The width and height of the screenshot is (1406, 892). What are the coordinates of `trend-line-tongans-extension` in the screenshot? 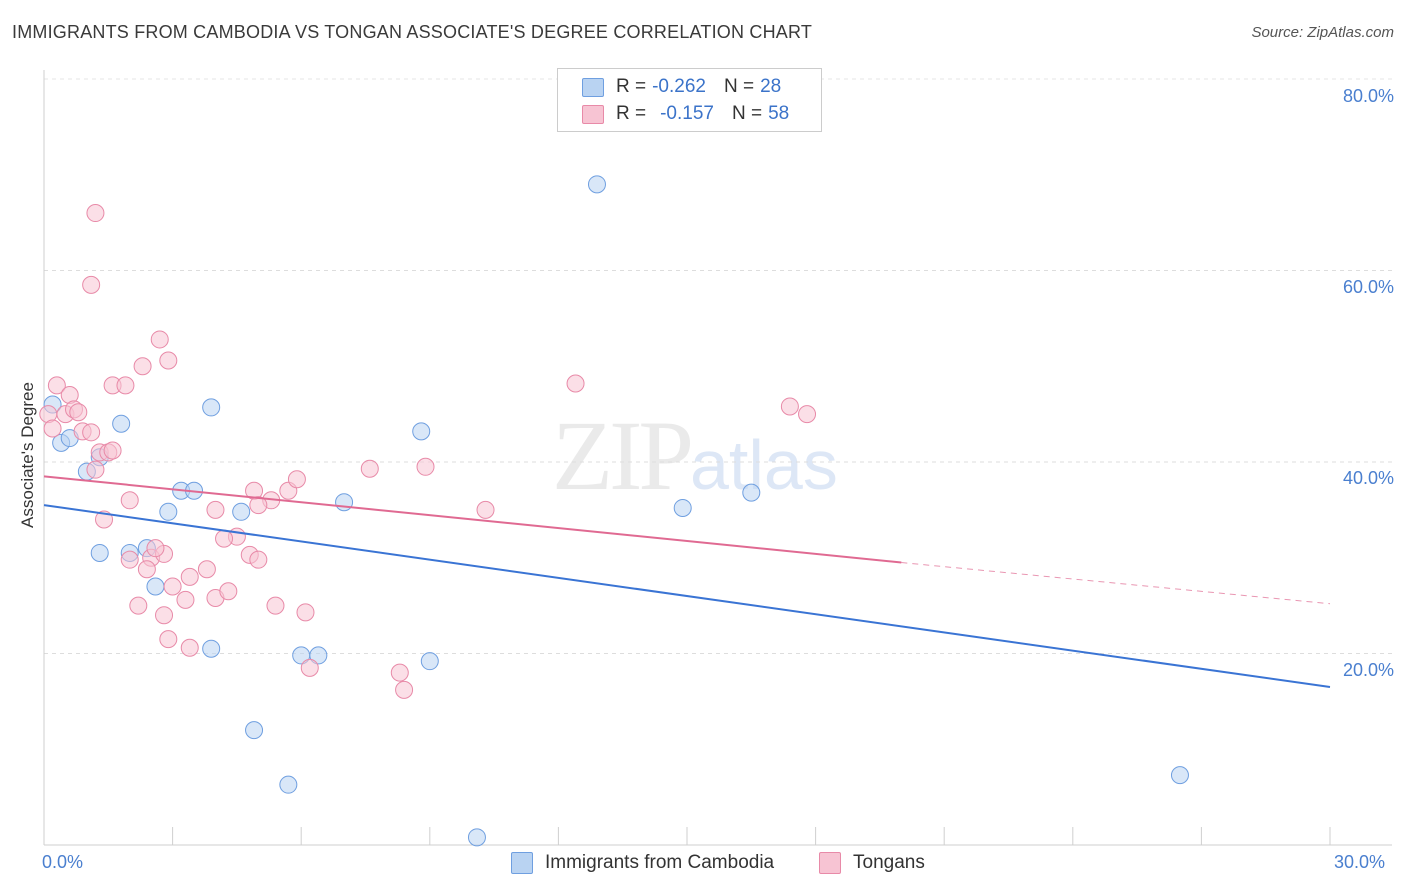 It's located at (1116, 583).